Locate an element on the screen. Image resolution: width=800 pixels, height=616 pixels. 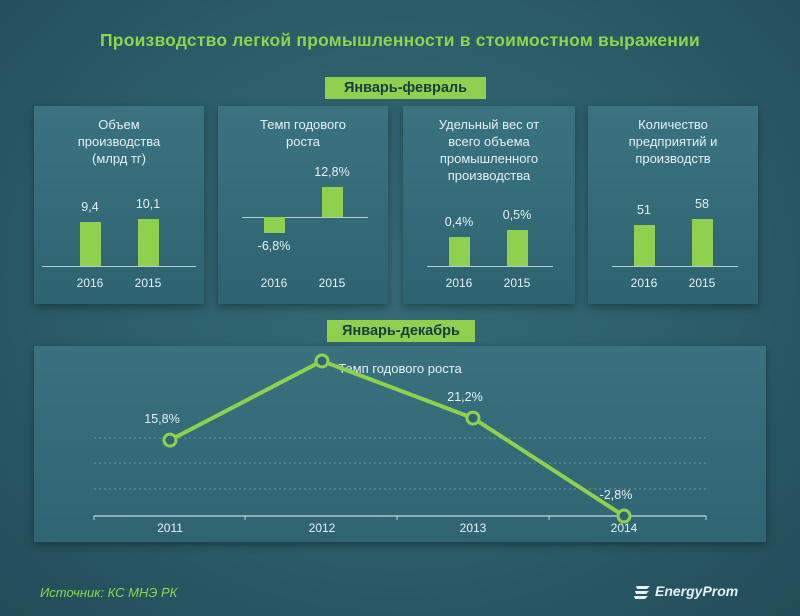
bar-value-label: 0,5% is located at coordinates (517, 215).